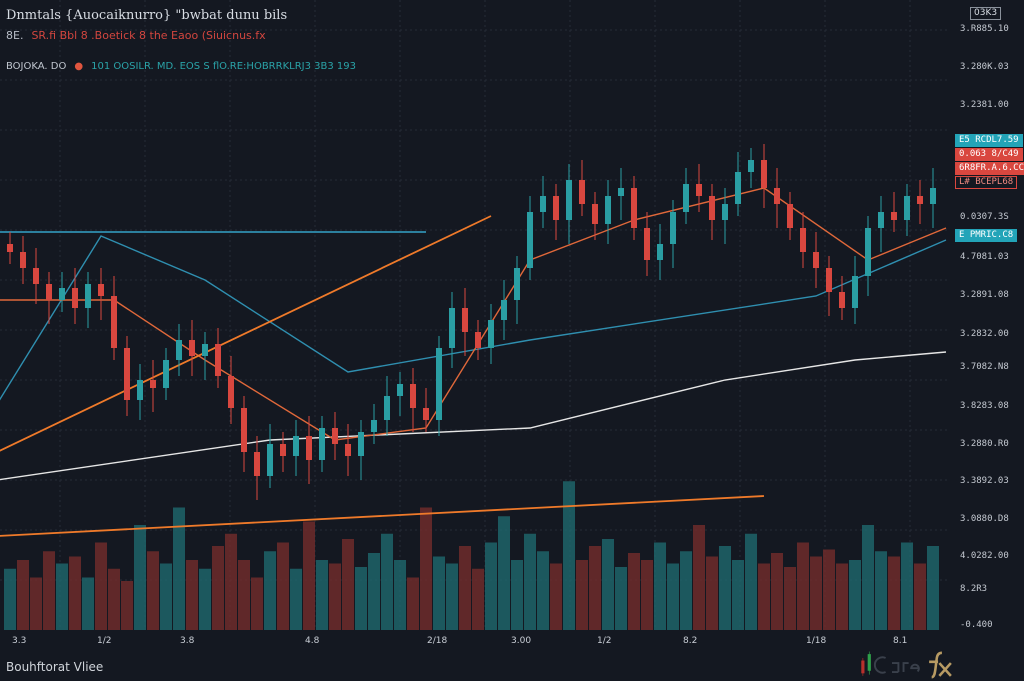  Describe the element at coordinates (984, 295) in the screenshot. I see `price-axis-label: 3.2891.08` at that location.